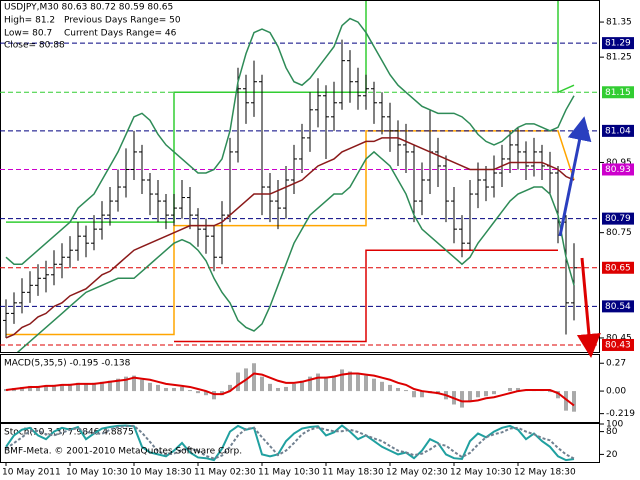 This screenshot has height=480, width=640. What do you see at coordinates (618, 170) in the screenshot?
I see `level-label: 80.93` at bounding box center [618, 170].